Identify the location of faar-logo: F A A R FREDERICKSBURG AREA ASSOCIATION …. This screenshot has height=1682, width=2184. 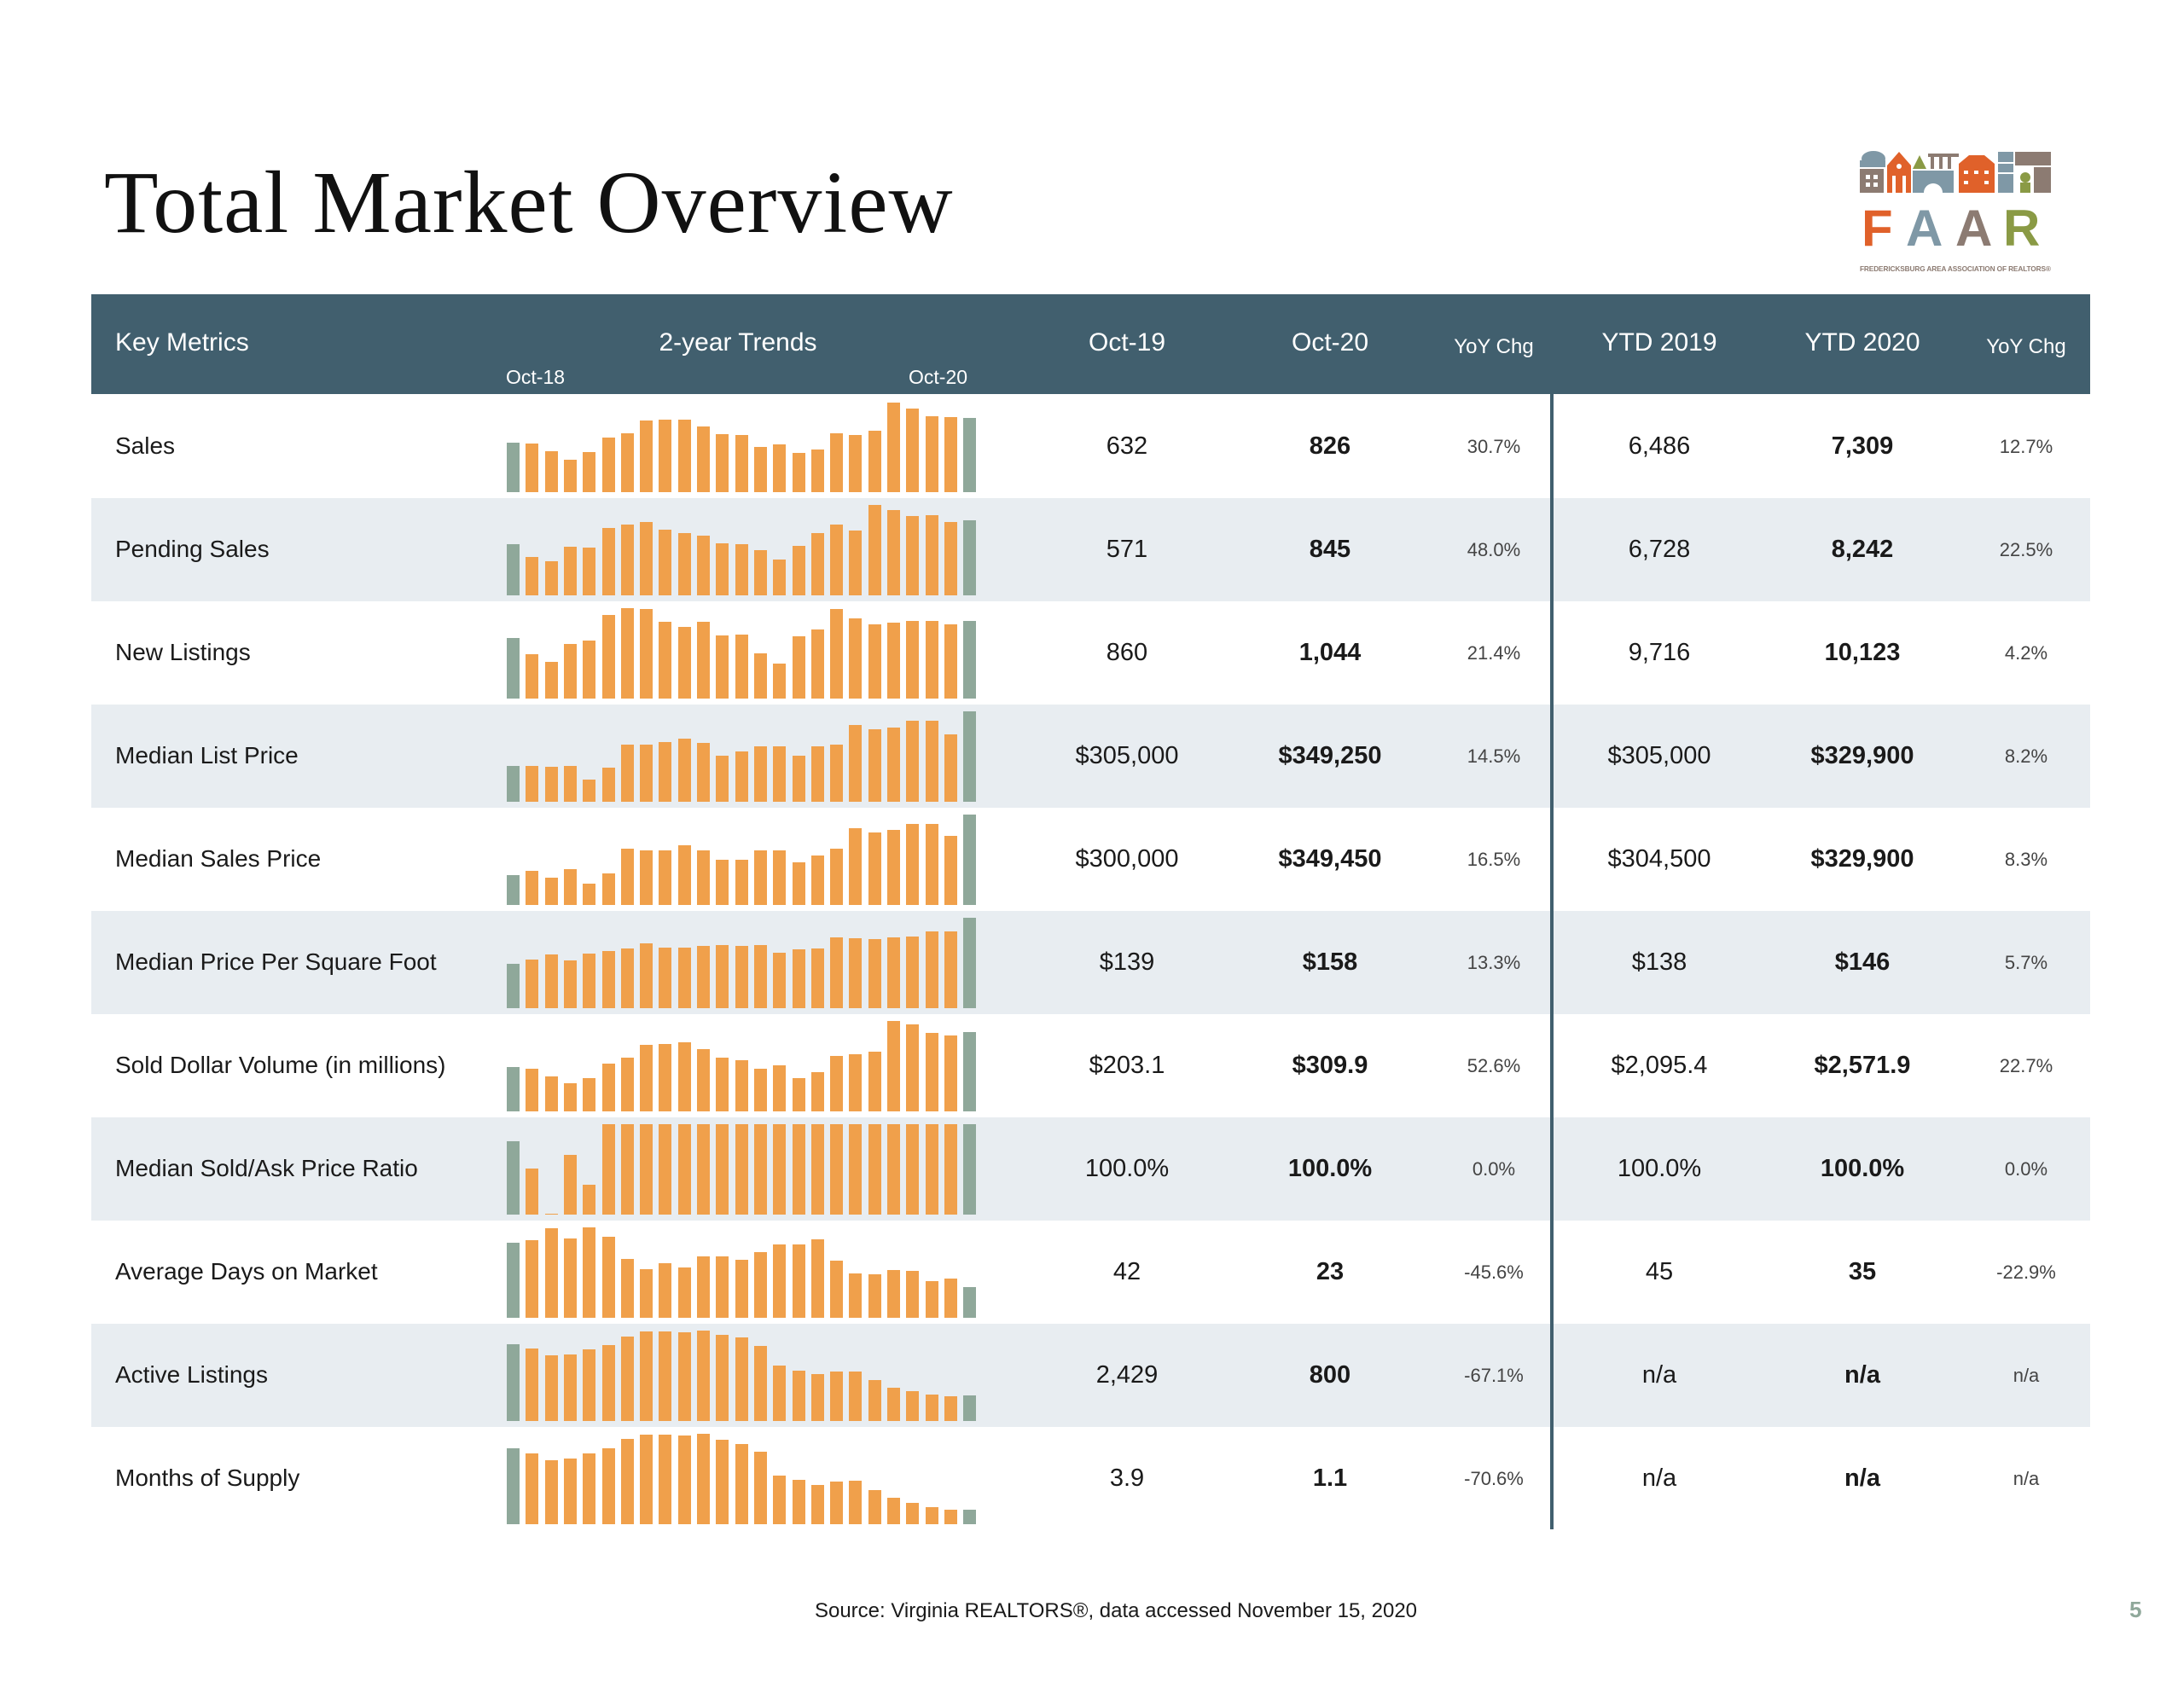
(1955, 212).